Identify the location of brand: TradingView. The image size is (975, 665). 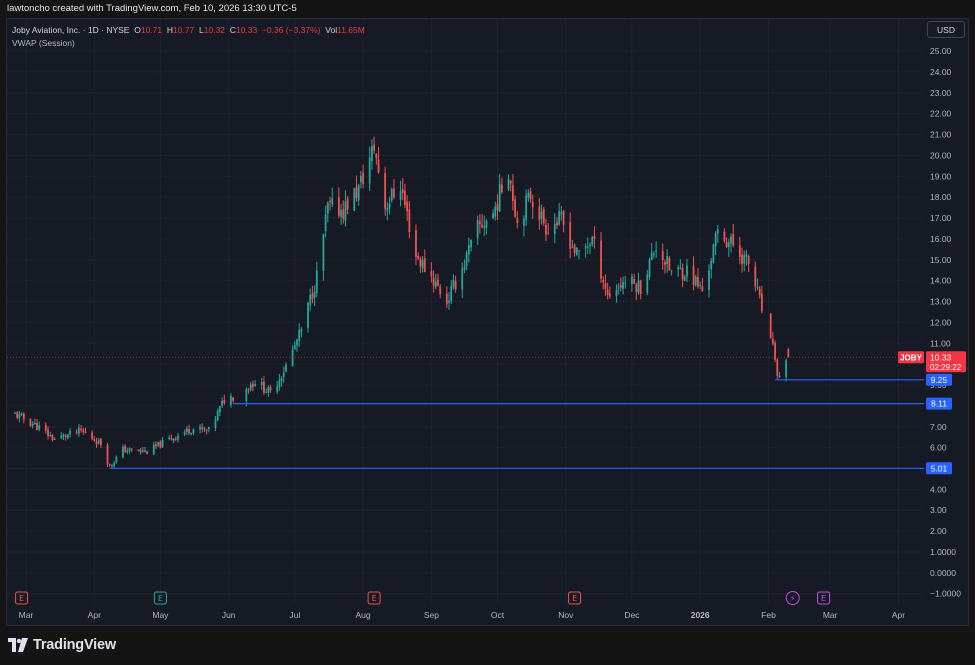
(62, 645).